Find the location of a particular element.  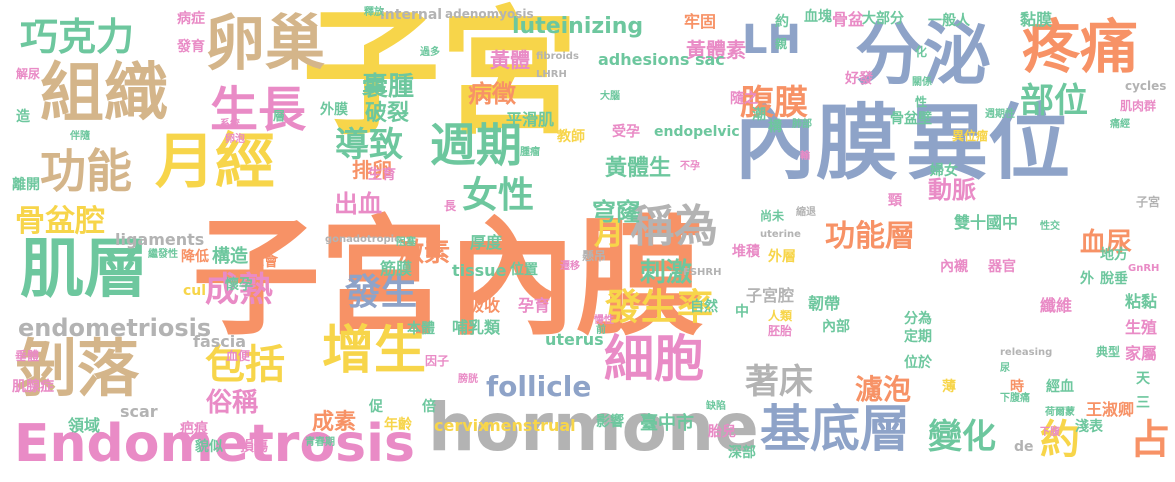

word: 雙十國中 is located at coordinates (986, 222).